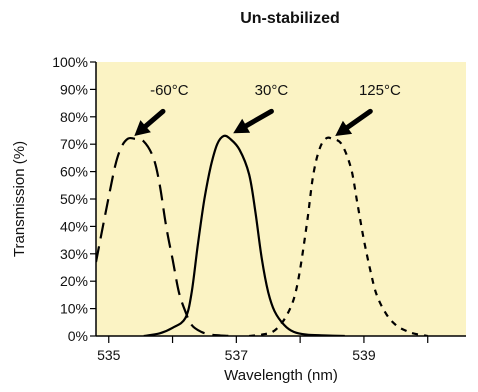  Describe the element at coordinates (281, 375) in the screenshot. I see `x-axis-title: Wavelength (nm)` at that location.